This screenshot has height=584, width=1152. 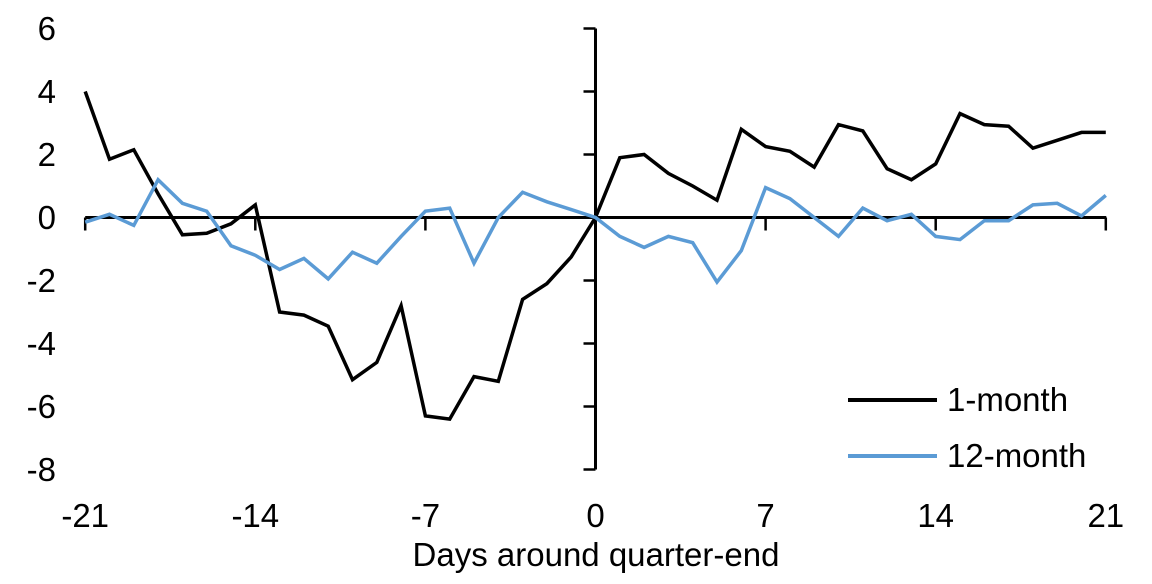 I want to click on x-tick-label: 7, so click(x=765, y=515).